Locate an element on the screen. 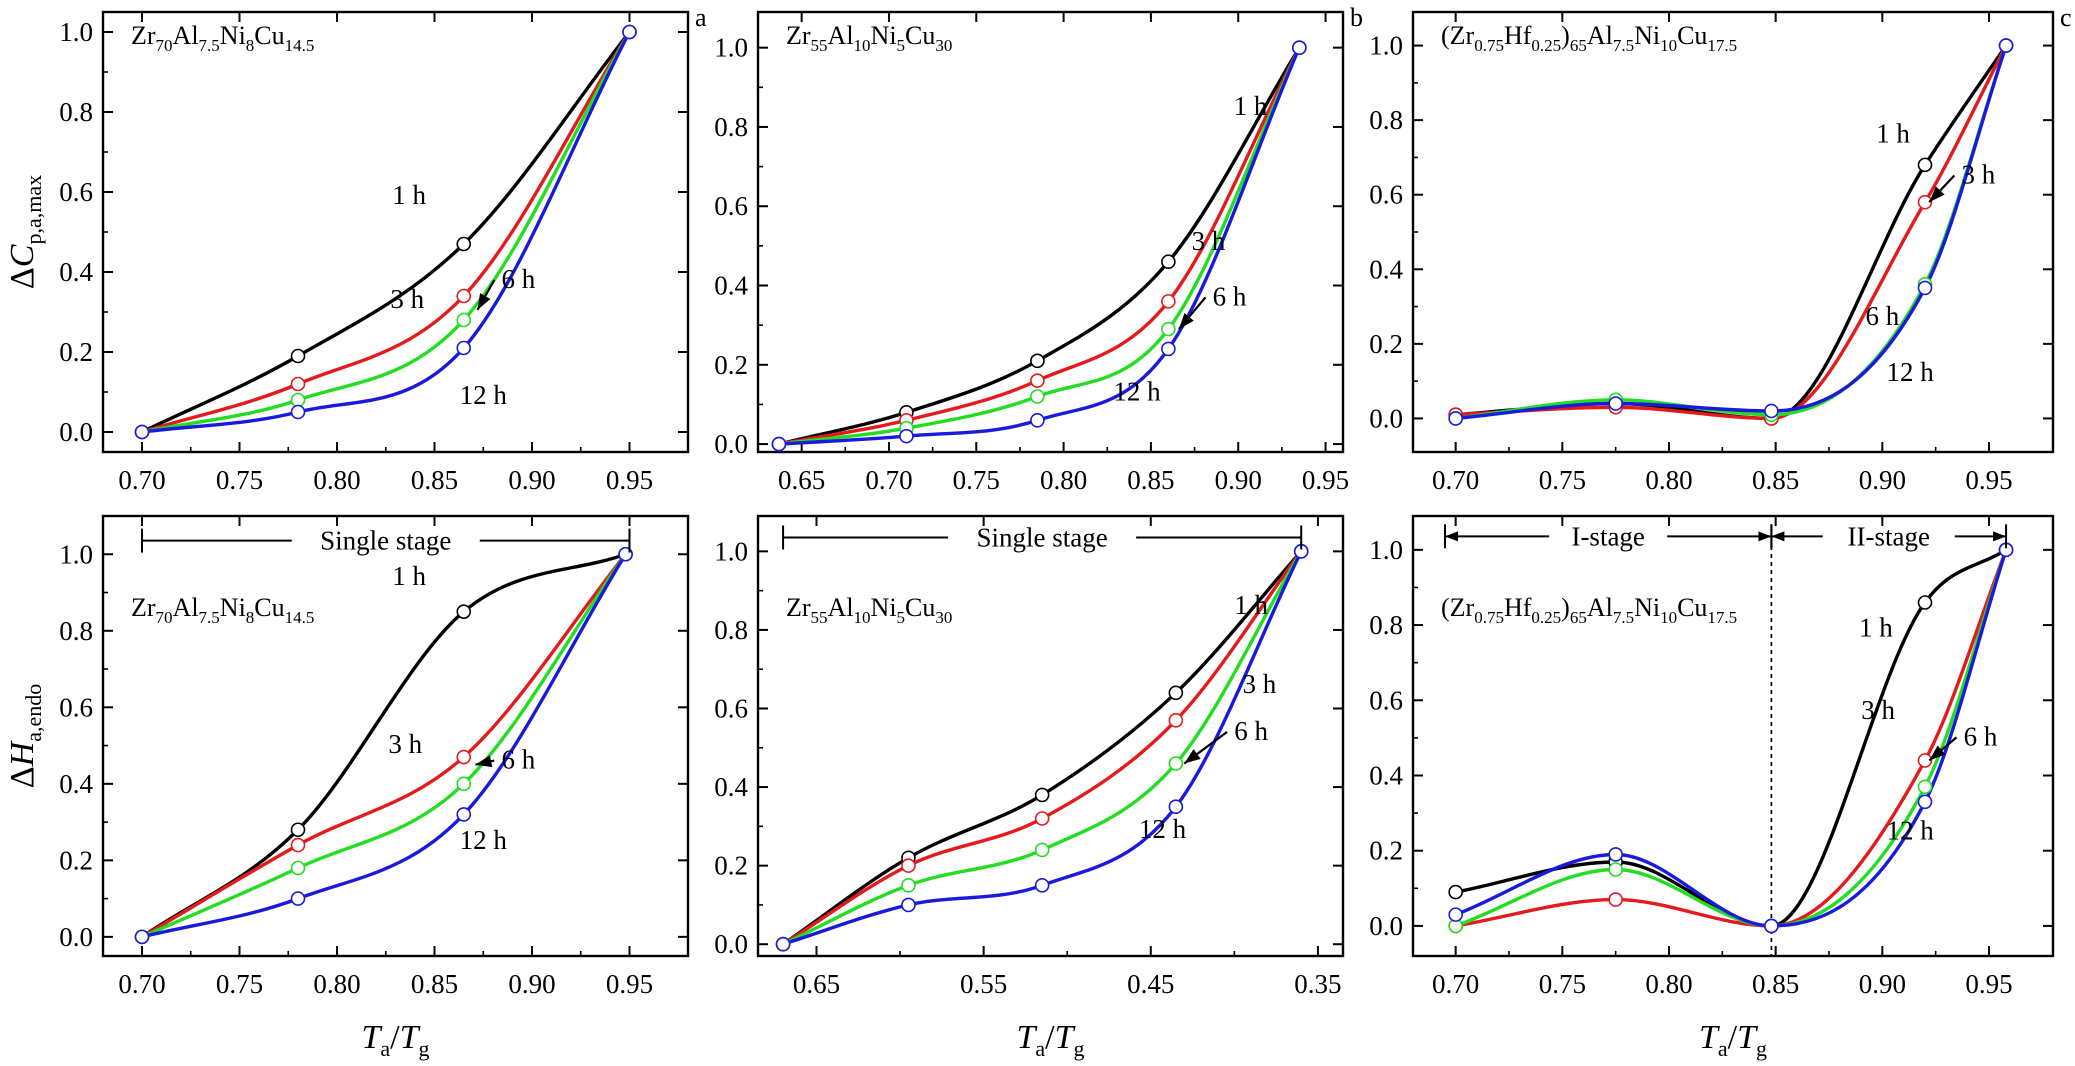  x-tick-label: 0.95 is located at coordinates (629, 984).